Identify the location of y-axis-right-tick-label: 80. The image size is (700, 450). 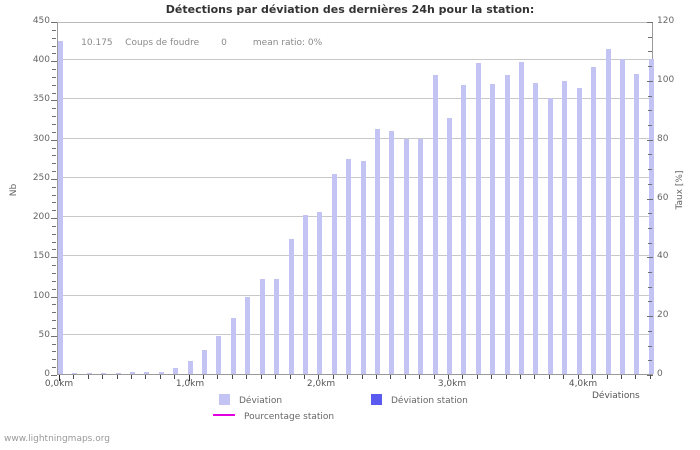
(663, 138).